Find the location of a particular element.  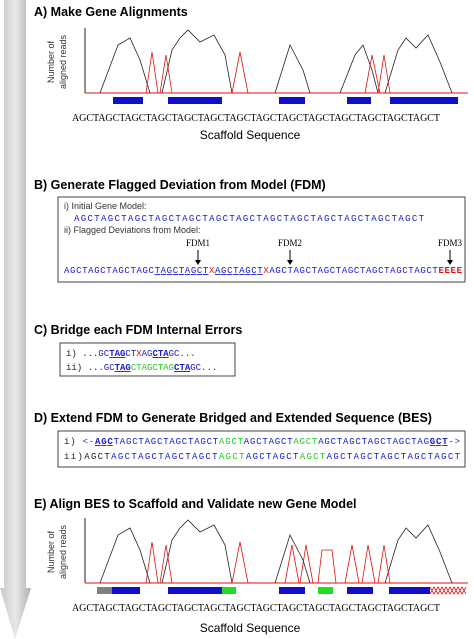

sequence-segment: <- is located at coordinates (89, 442).